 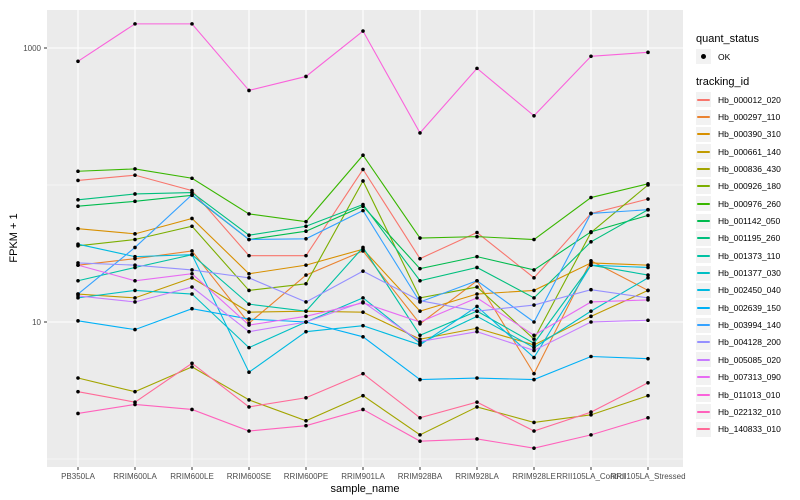 I want to click on legend-item: Hb_000836_430, so click(x=748, y=168).